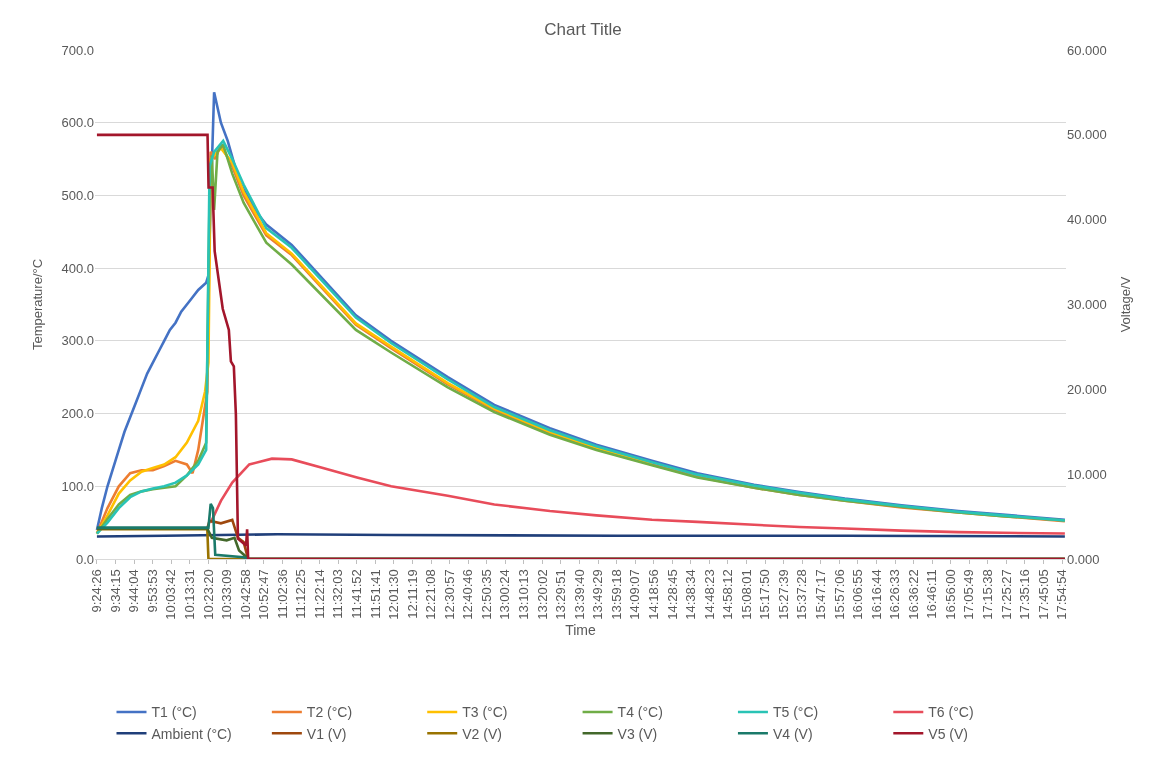  I want to click on legend-label: V1 (V), so click(326, 733).